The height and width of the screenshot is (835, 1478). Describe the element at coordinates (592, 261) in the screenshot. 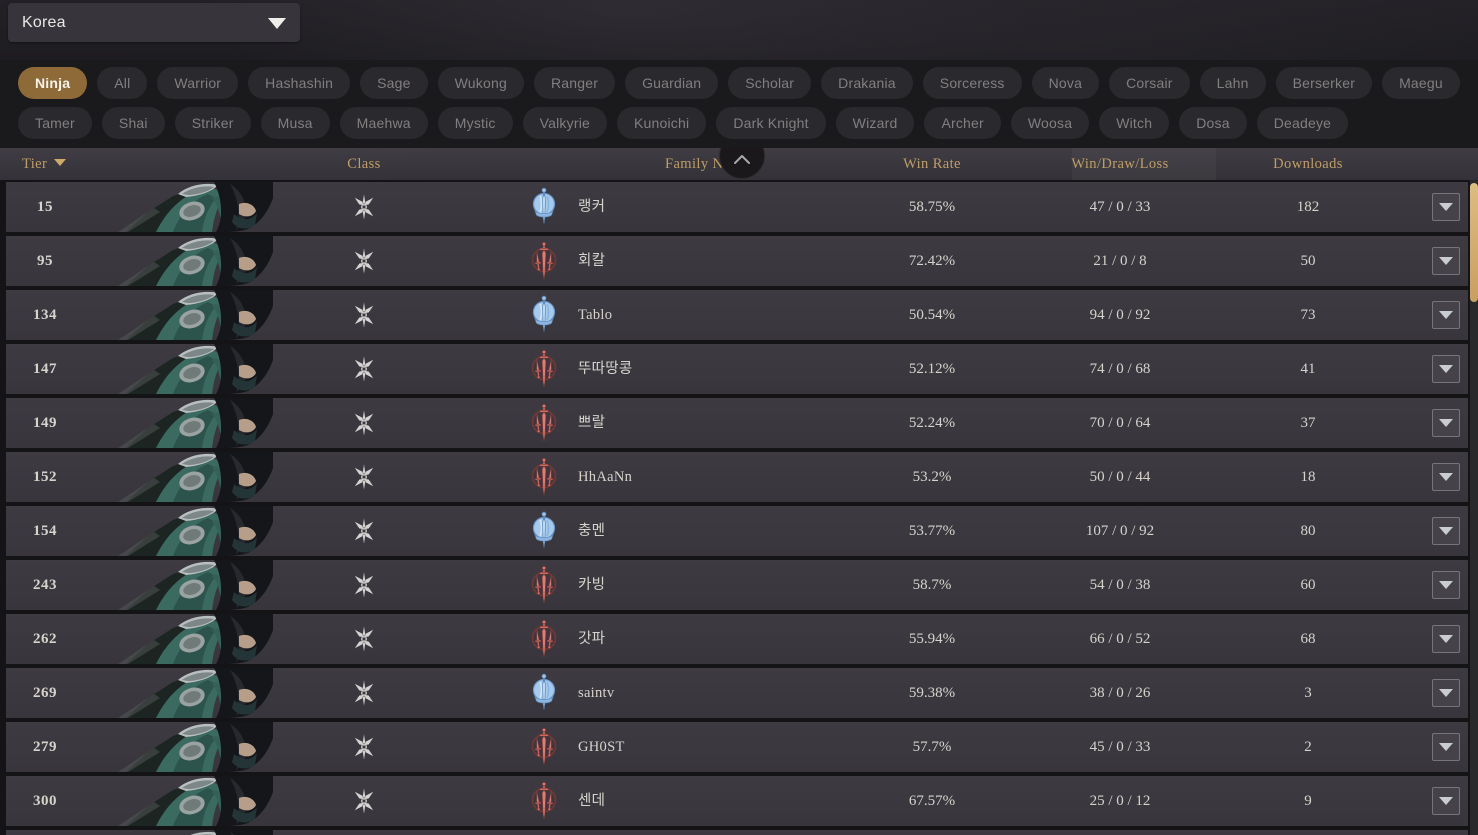

I see `family-name: 회칼` at that location.